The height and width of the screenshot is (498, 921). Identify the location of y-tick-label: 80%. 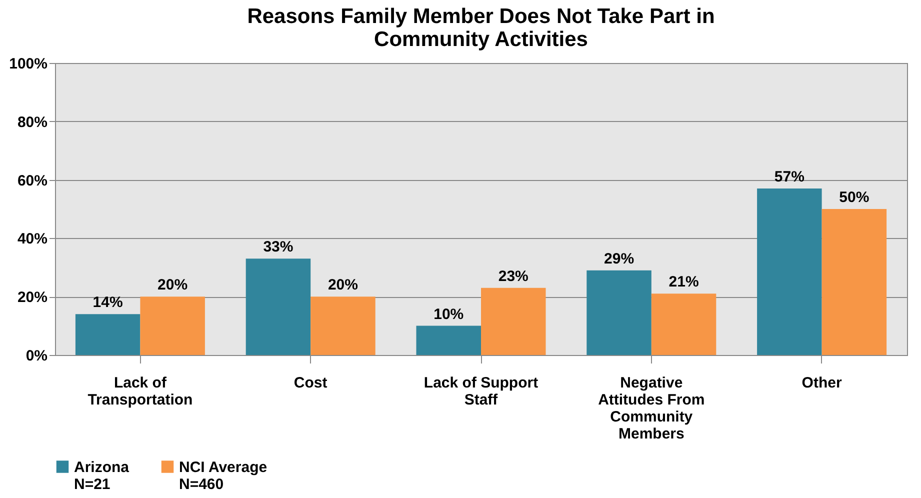
(32, 122).